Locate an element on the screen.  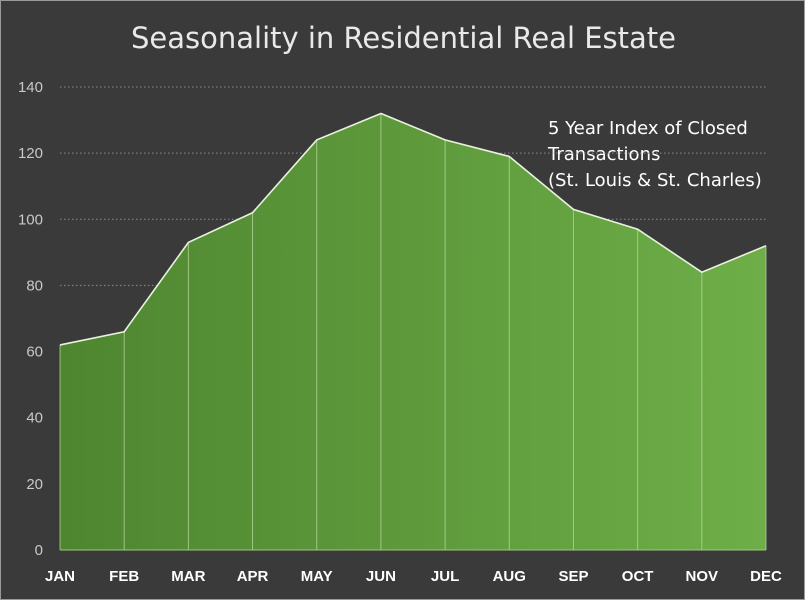
annotation-line-2: Transactions is located at coordinates (604, 154).